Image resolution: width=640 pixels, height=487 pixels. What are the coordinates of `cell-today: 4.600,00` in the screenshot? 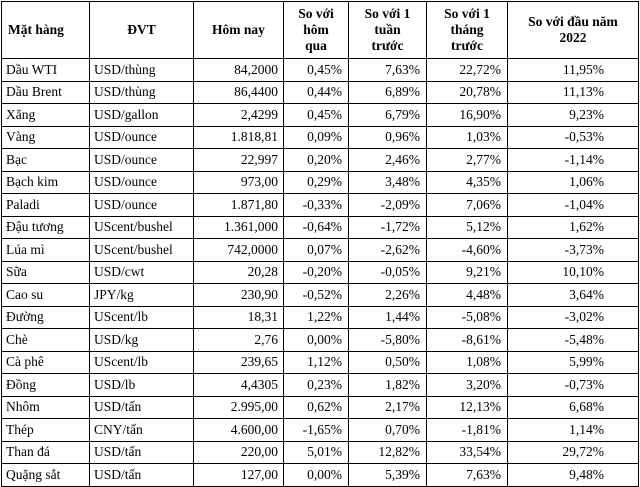 It's located at (238, 430).